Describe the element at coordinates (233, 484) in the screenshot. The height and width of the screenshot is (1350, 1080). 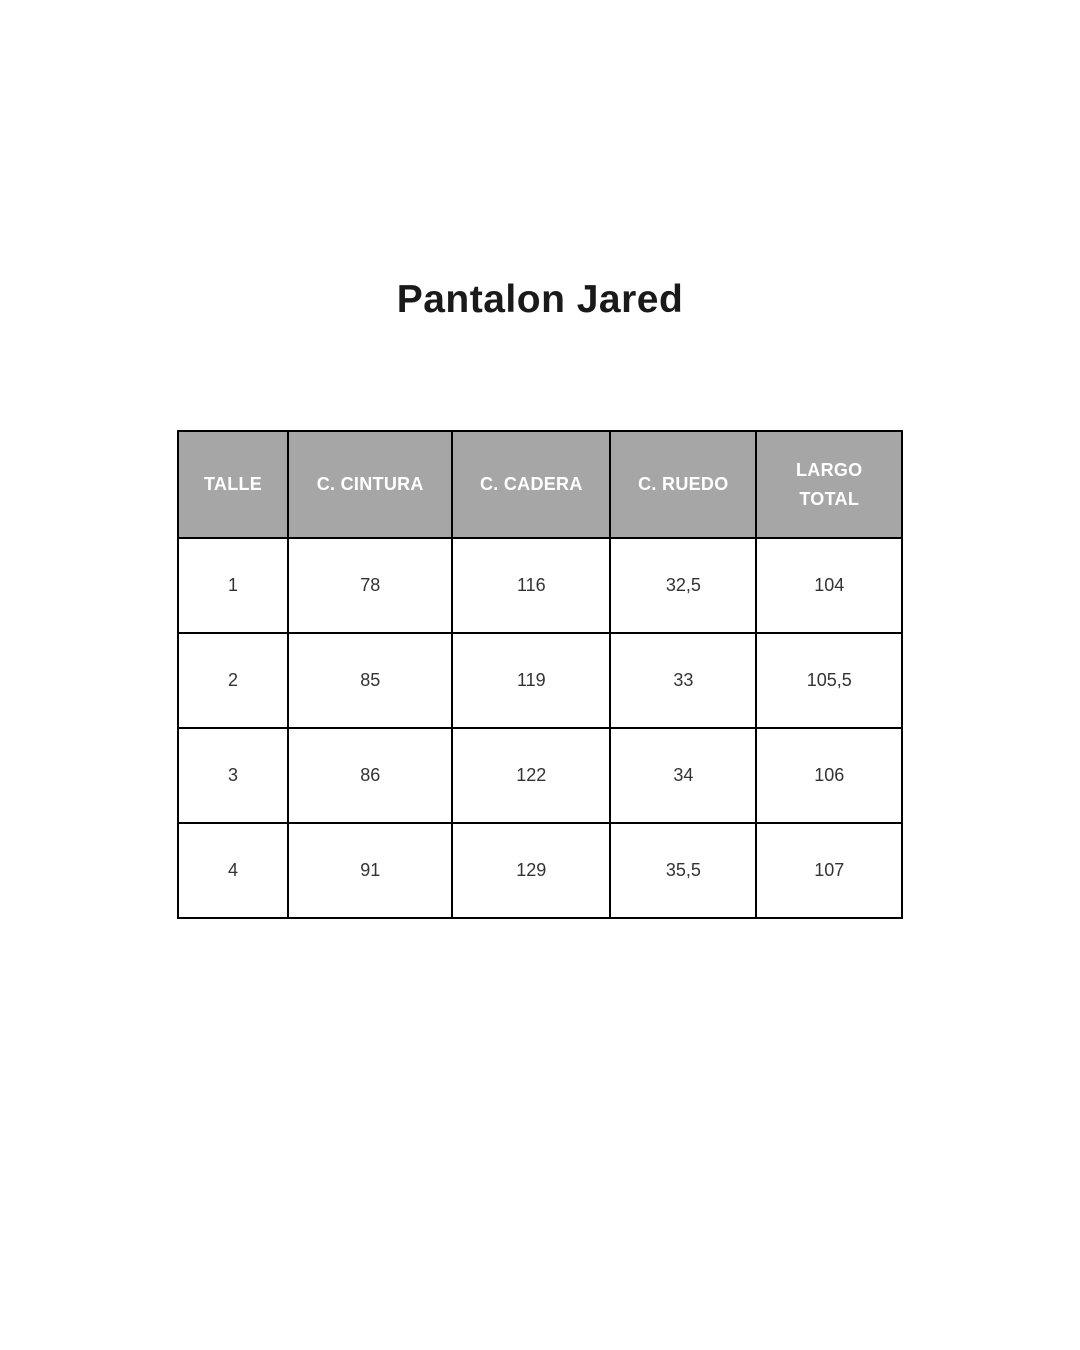
I see `header-cell-talle: TALLE` at that location.